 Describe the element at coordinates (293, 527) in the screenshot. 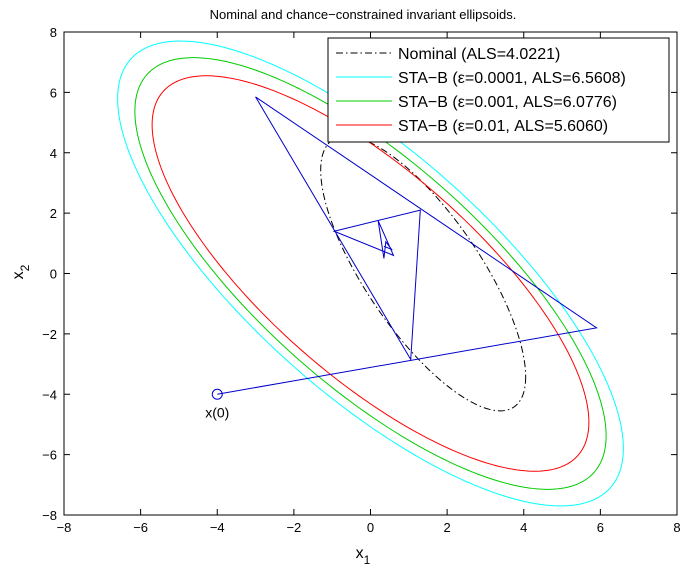

I see `x-tick-label: −2` at that location.